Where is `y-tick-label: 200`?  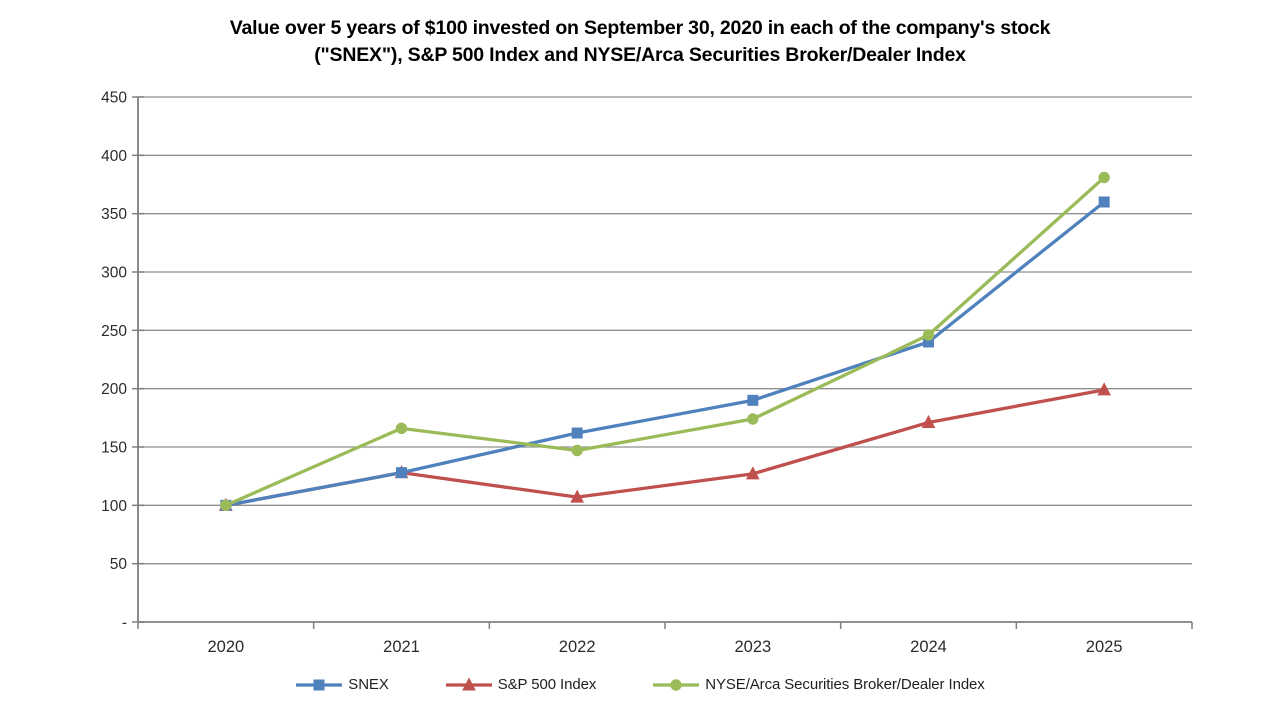
y-tick-label: 200 is located at coordinates (114, 389).